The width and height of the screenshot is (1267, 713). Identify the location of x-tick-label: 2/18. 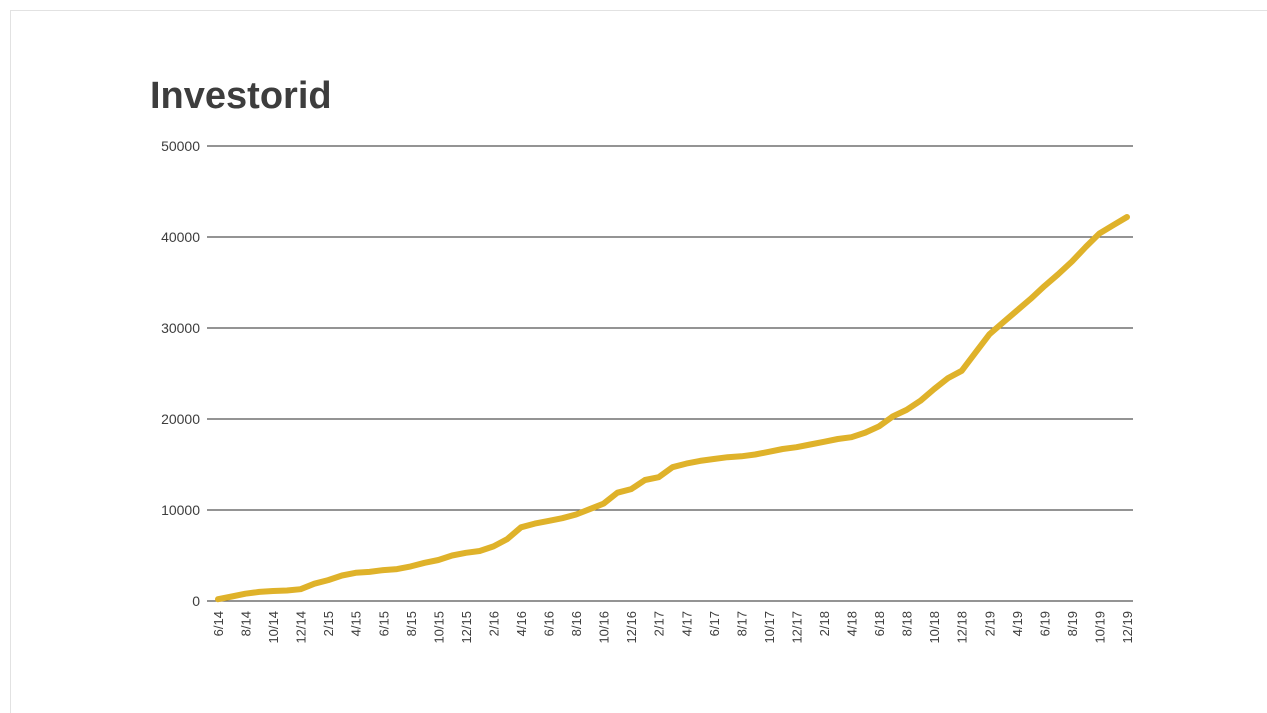
(824, 623).